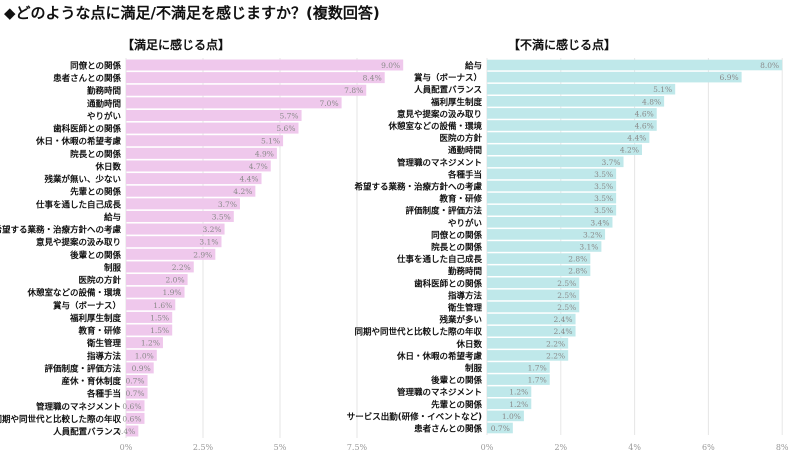 Image resolution: width=800 pixels, height=456 pixels. Describe the element at coordinates (465, 271) in the screenshot. I see `dissatisfied-category-label: 勤務時間` at that location.